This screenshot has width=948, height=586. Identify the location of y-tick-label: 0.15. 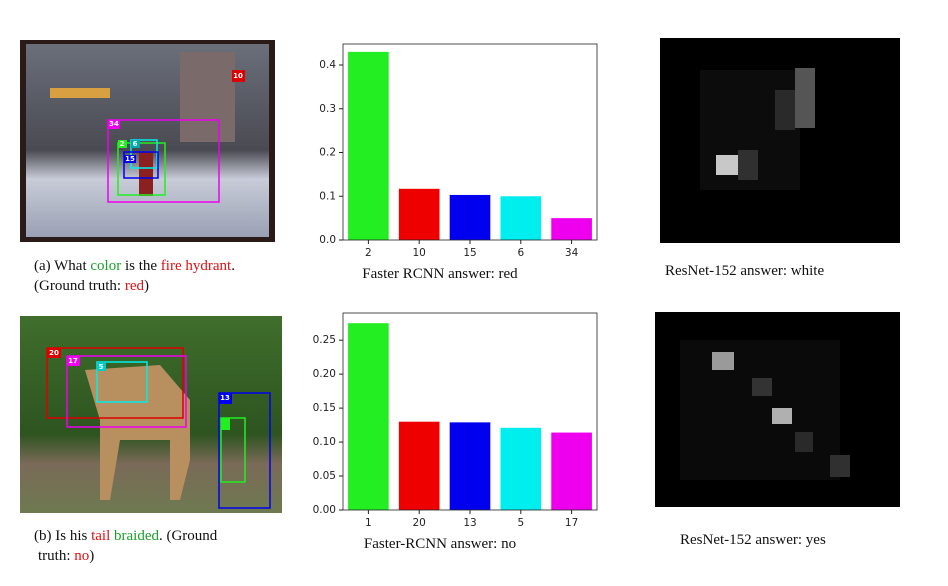
(324, 408).